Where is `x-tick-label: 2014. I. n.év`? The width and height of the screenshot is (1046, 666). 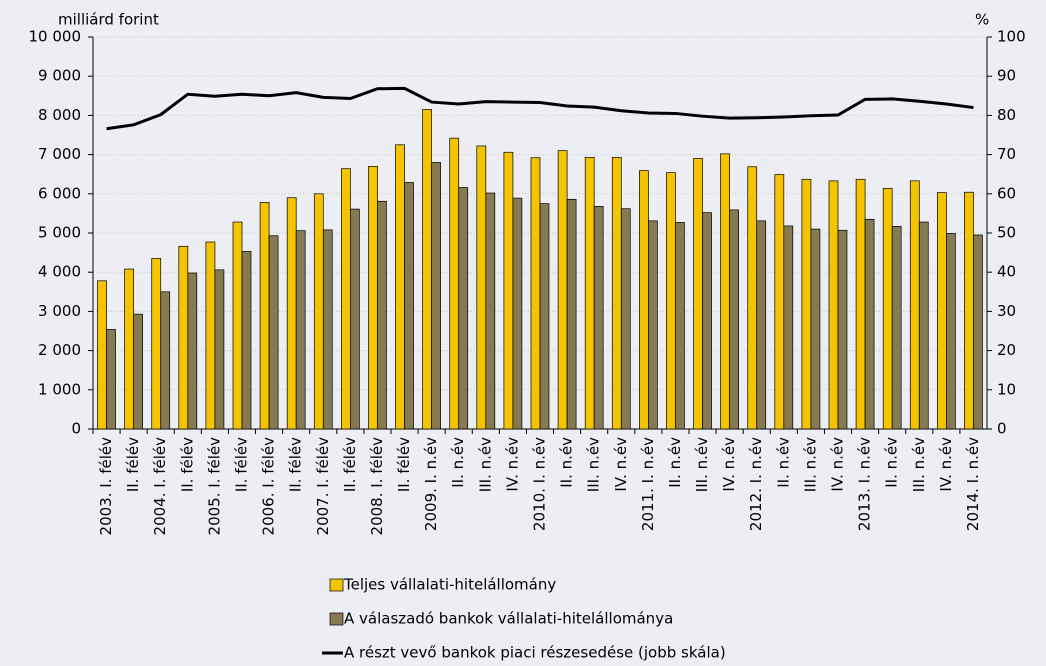 x-tick-label: 2014. I. n.év is located at coordinates (973, 484).